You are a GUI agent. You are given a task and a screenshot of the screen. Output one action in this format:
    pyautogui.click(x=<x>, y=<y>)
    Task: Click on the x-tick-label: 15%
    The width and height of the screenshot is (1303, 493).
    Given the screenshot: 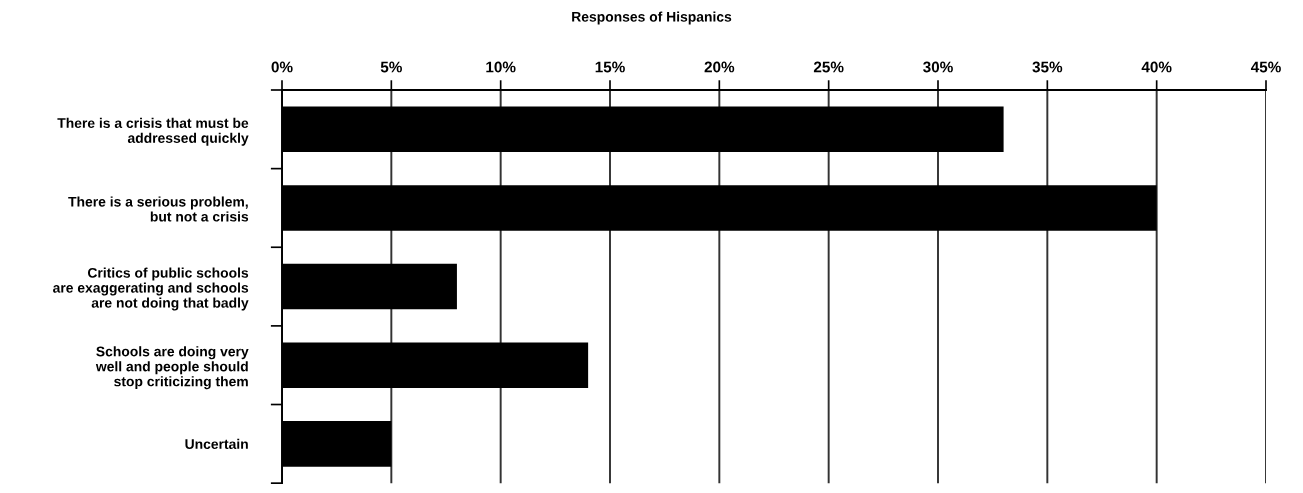 What is the action you would take?
    pyautogui.click(x=610, y=67)
    